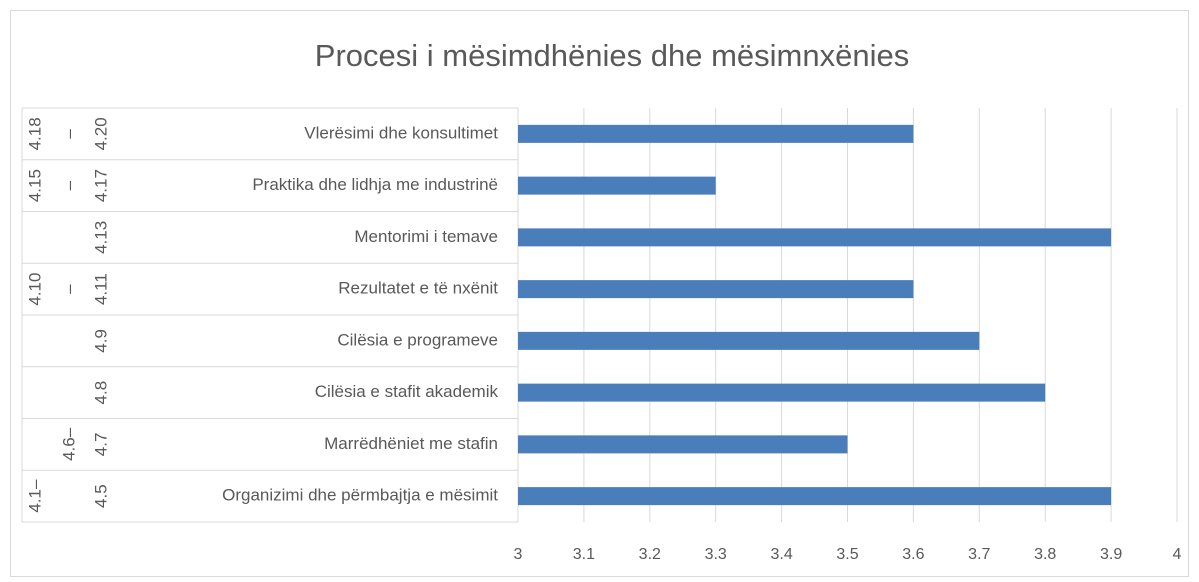 Image resolution: width=1199 pixels, height=582 pixels. I want to click on group-label: 4.13, so click(100, 237).